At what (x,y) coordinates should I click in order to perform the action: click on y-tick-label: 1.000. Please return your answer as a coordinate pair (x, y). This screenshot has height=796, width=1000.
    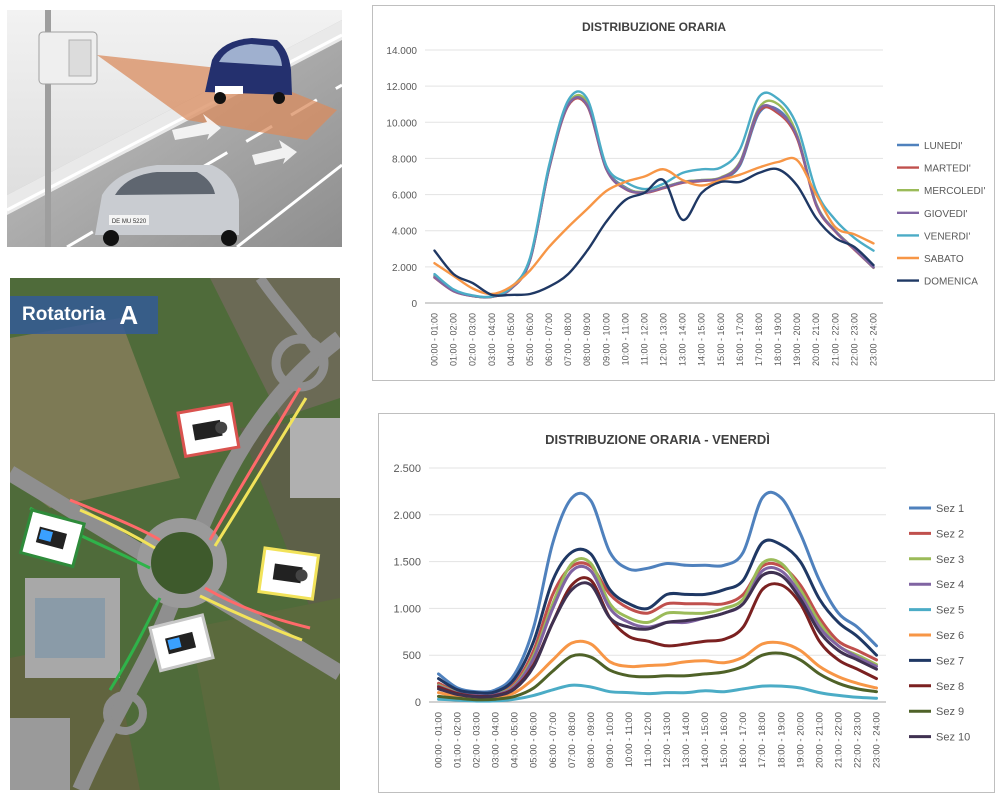
    Looking at the image, I should click on (407, 609).